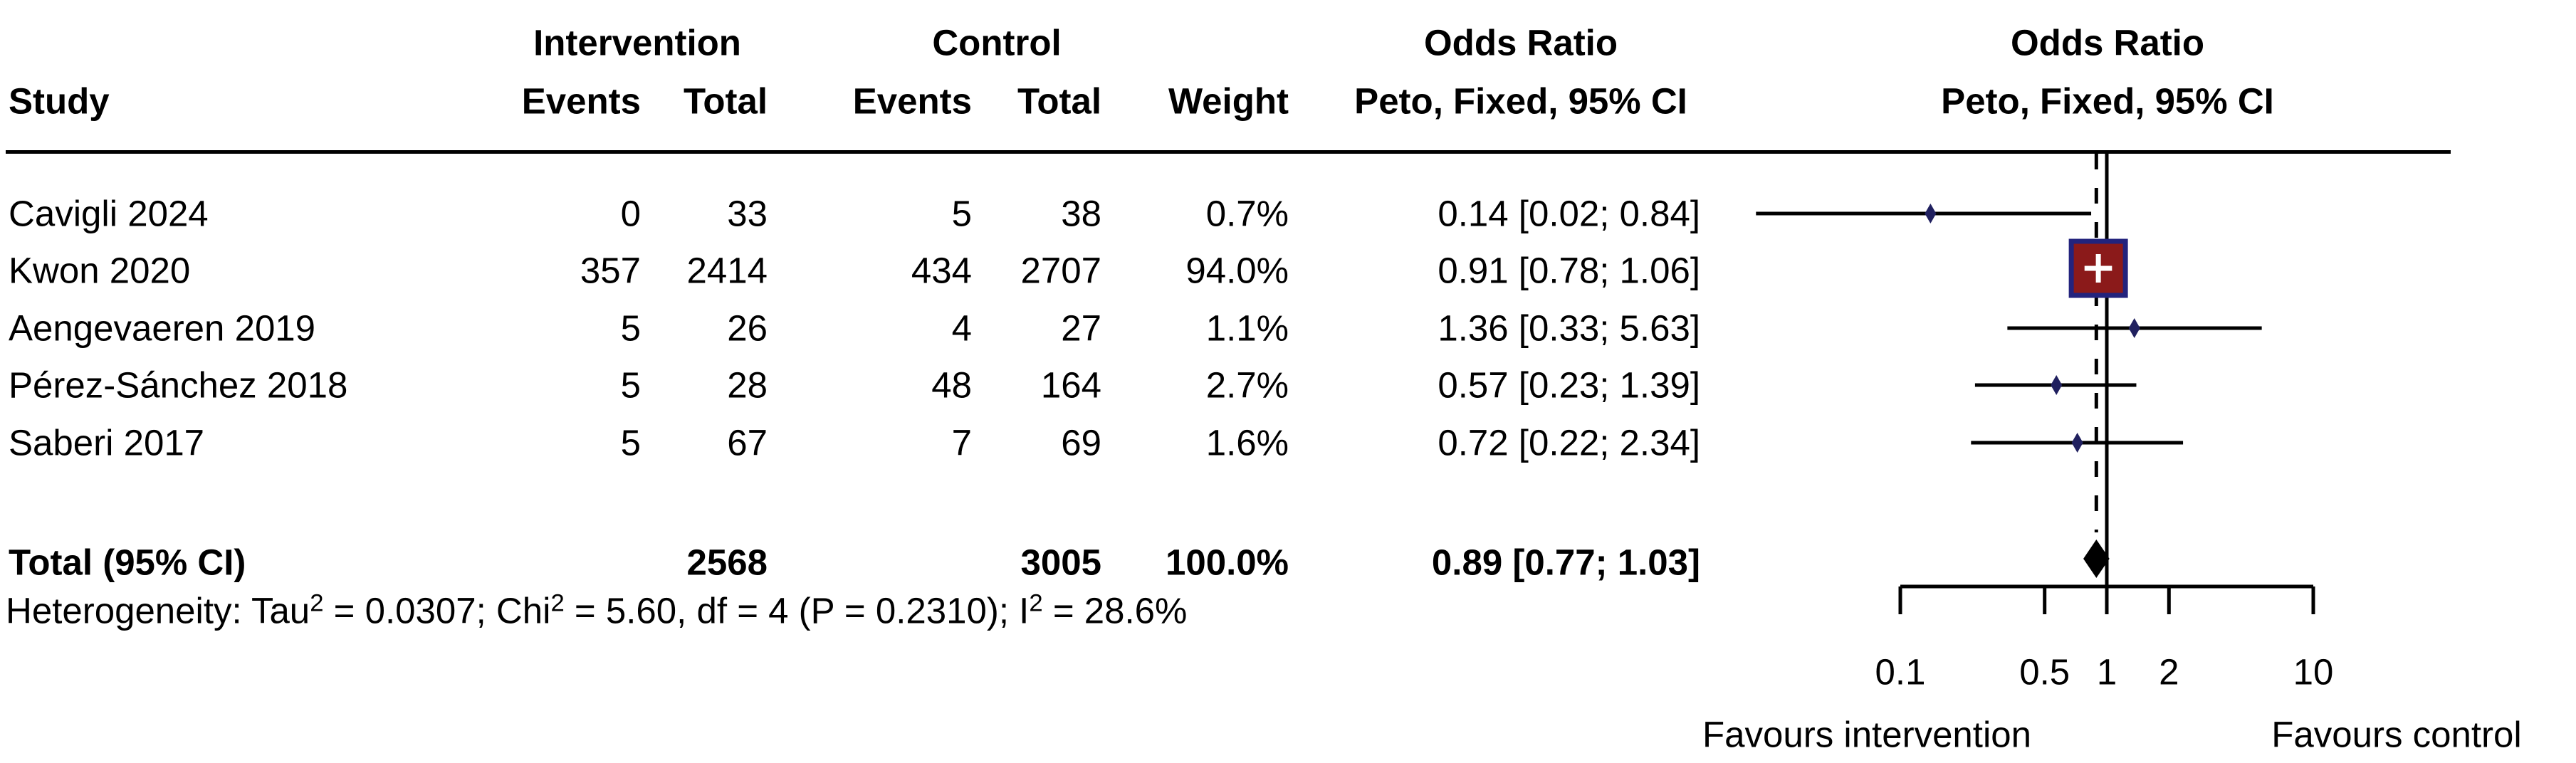 Image resolution: width=2576 pixels, height=763 pixels. I want to click on het-text: = 0.0307; Chi, so click(437, 610).